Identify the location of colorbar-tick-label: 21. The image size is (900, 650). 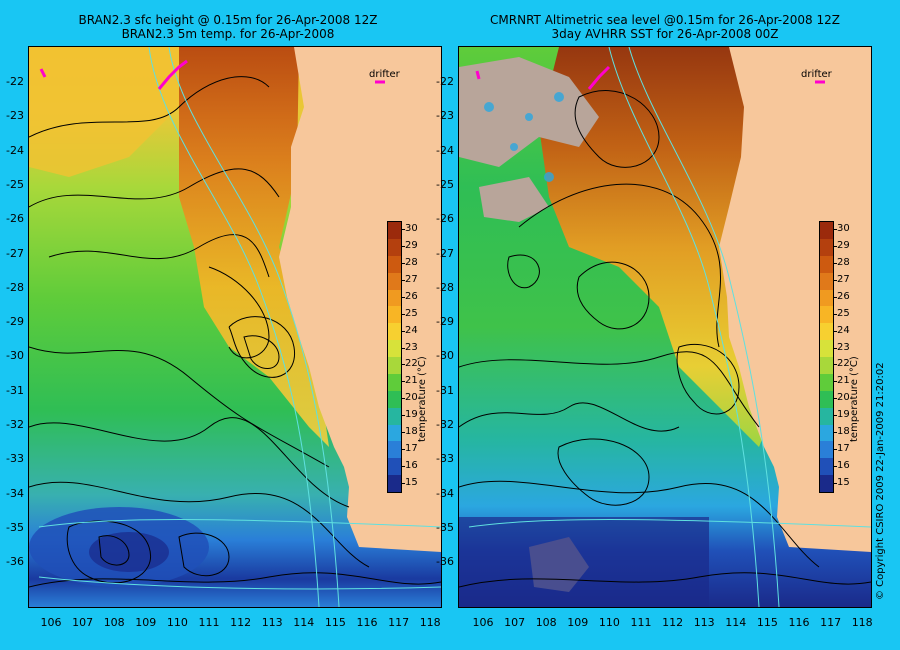
(843, 381).